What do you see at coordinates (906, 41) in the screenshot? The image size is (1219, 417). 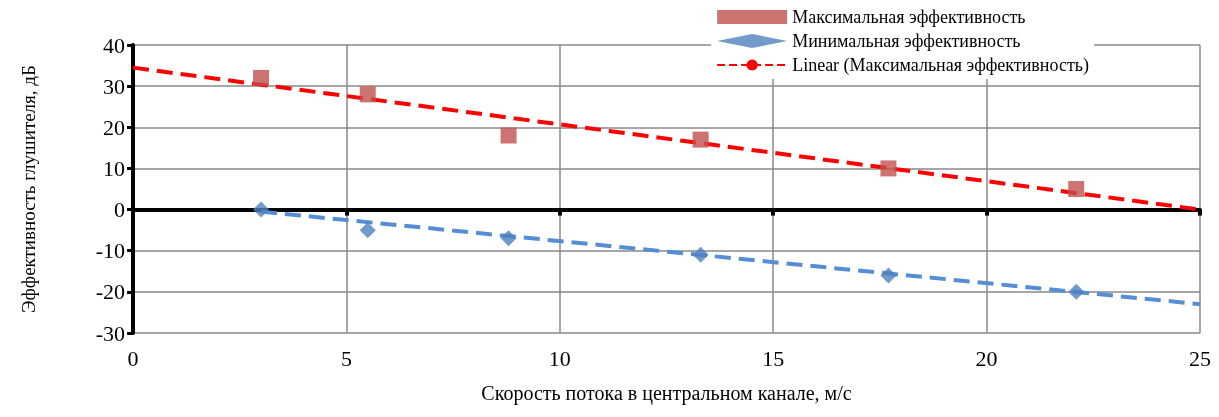 I see `legend-label: Минимальная эффективность` at bounding box center [906, 41].